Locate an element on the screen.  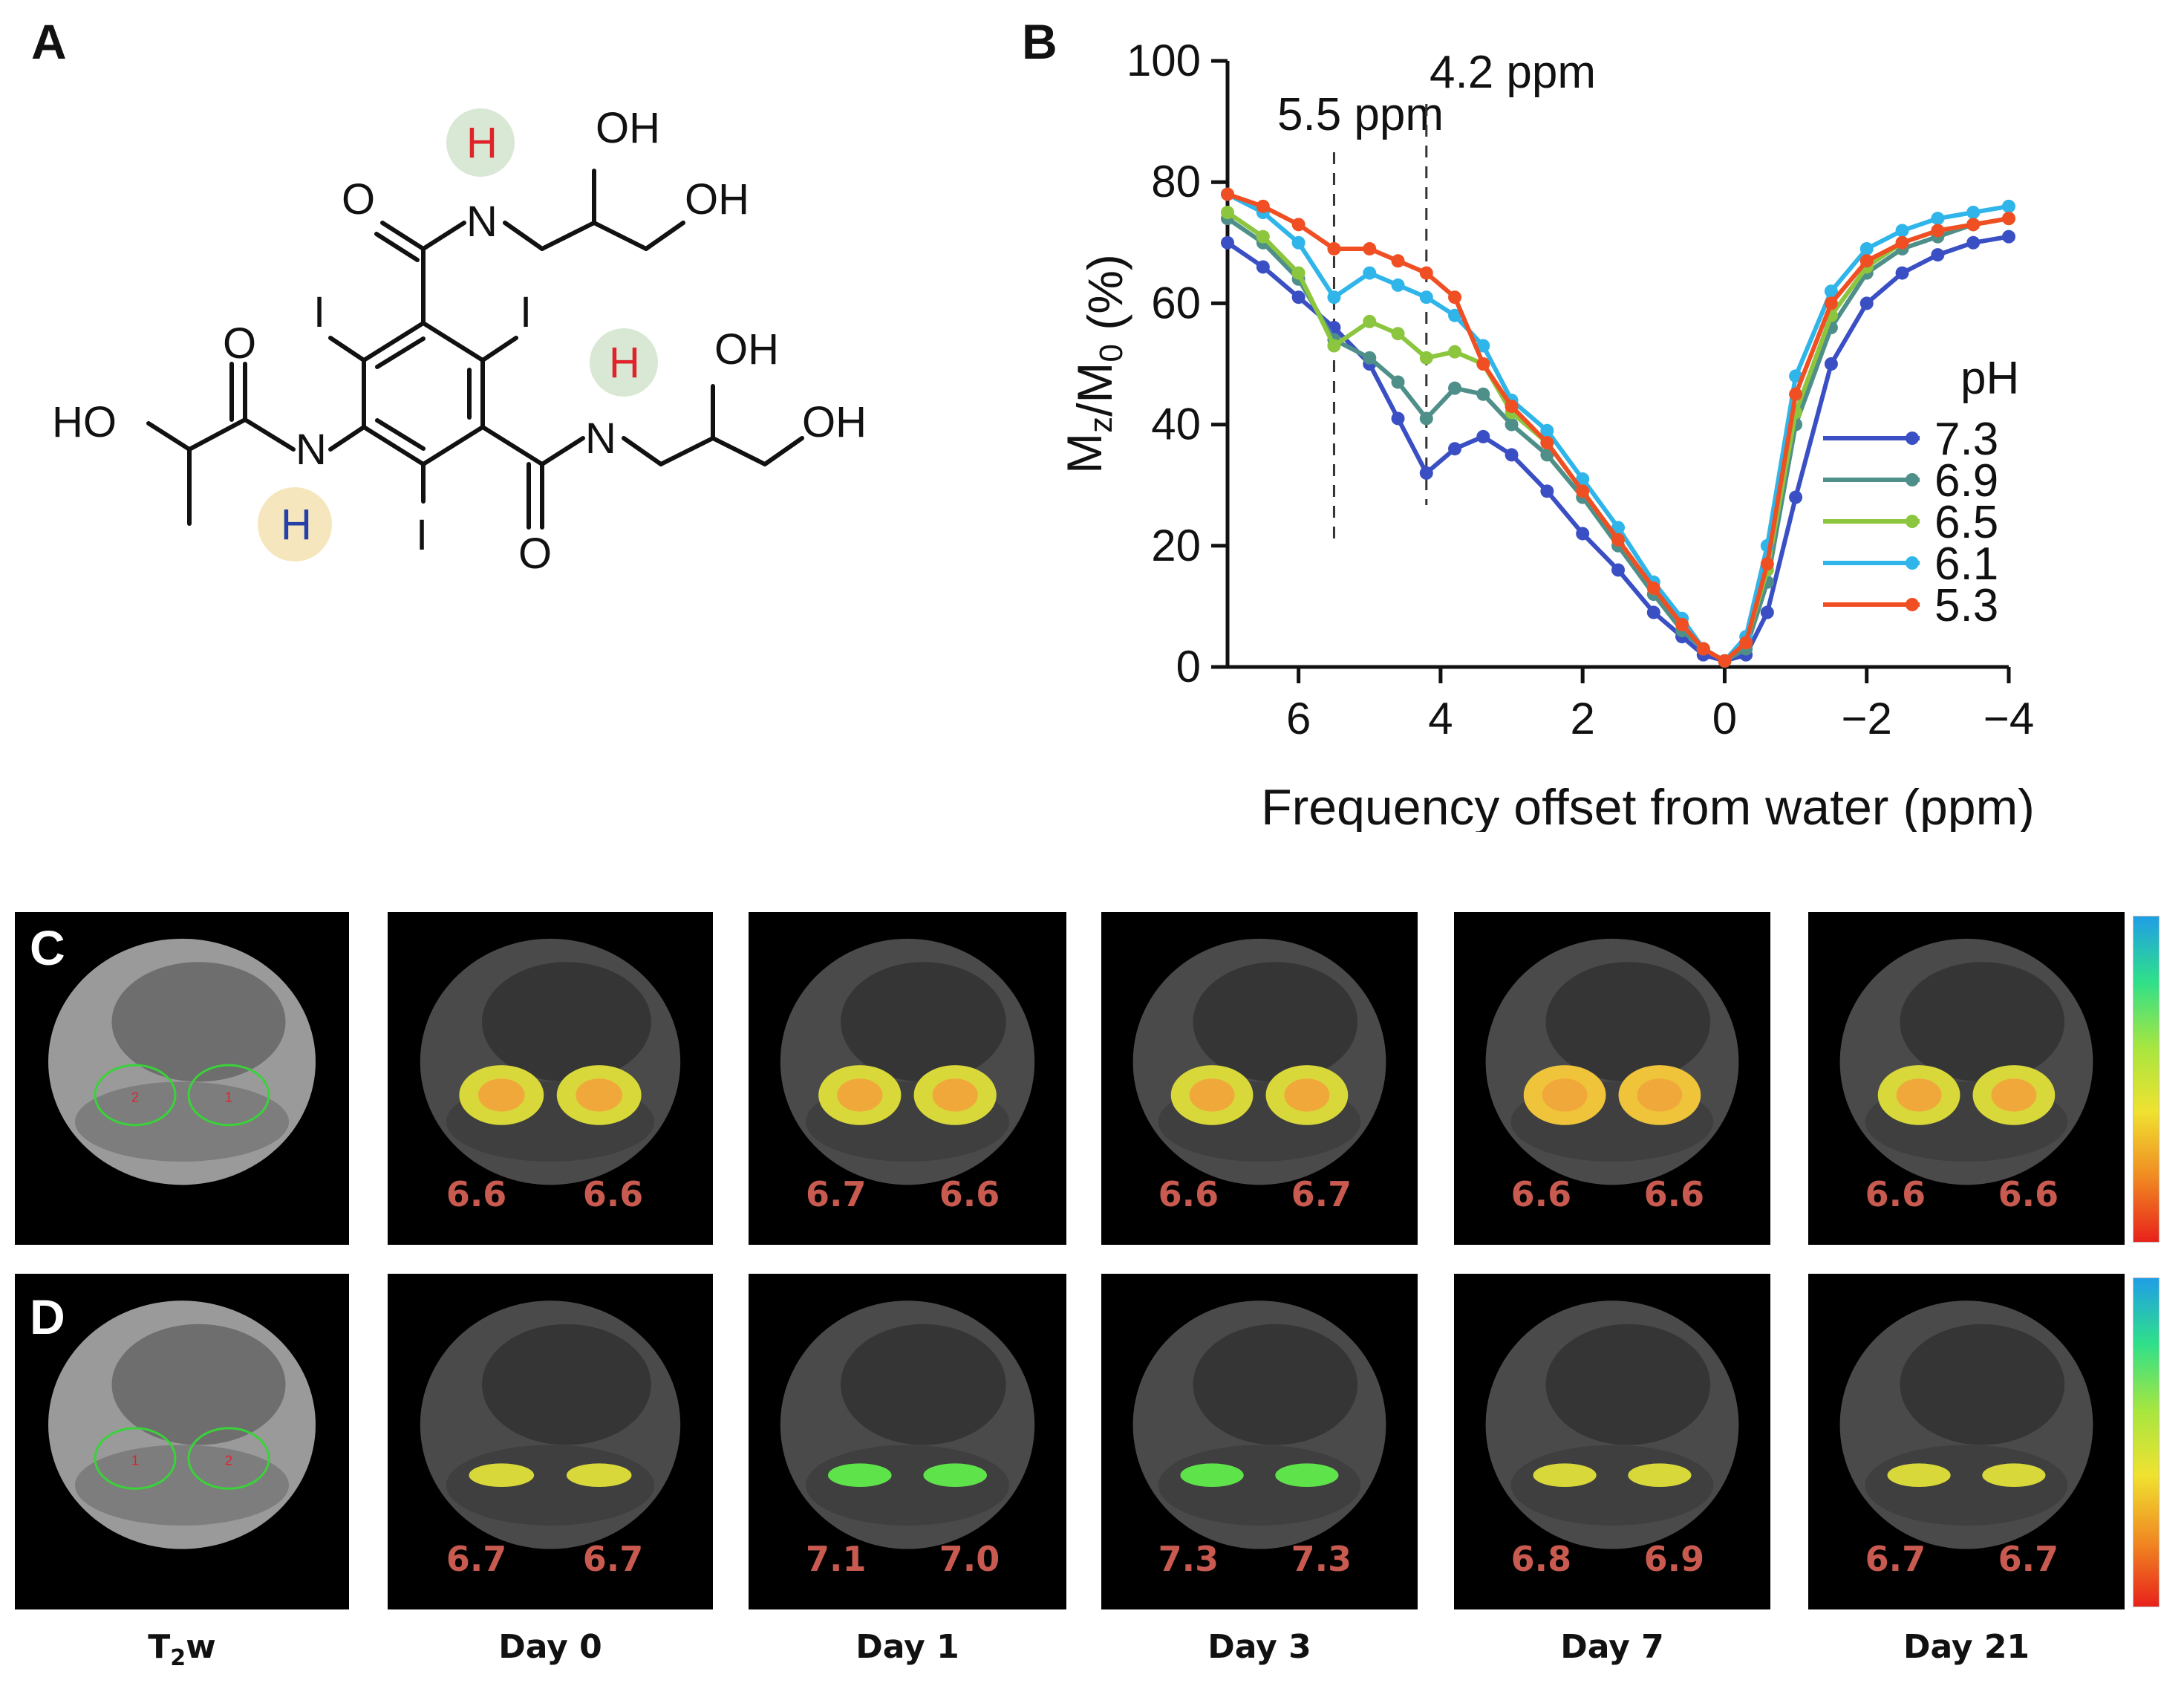
row-d-tile-2: 7.1 7.0 is located at coordinates (908, 1441).